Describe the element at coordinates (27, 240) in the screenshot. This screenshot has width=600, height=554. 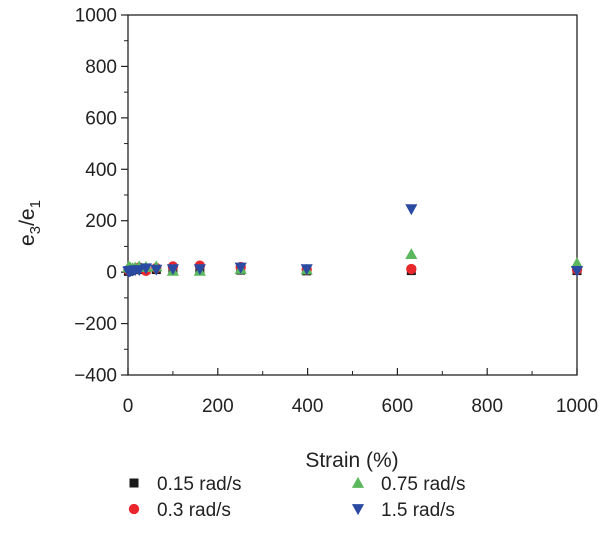
I see `y-axis-title-main: e` at that location.